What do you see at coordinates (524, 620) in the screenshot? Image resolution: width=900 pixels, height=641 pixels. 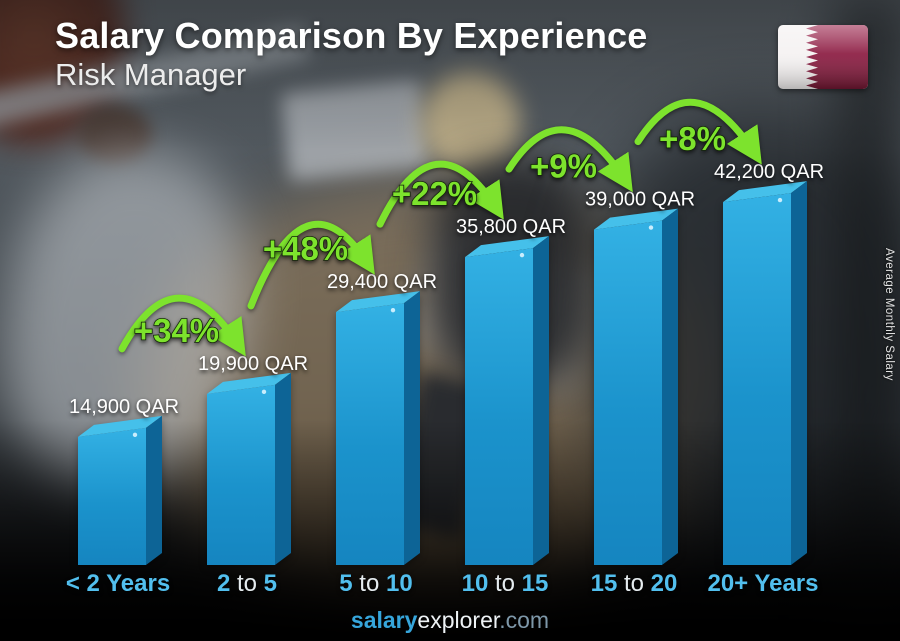 I see `website-link-segment: .com` at bounding box center [524, 620].